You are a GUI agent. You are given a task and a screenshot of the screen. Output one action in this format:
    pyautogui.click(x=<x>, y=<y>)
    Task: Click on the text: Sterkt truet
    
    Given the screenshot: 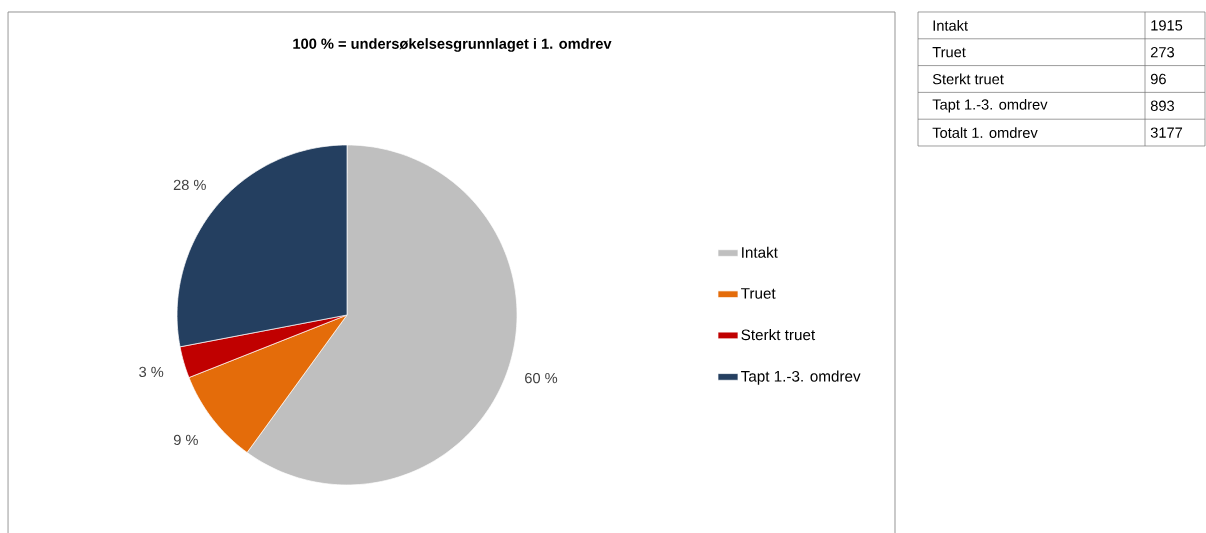 What is the action you would take?
    pyautogui.click(x=968, y=79)
    